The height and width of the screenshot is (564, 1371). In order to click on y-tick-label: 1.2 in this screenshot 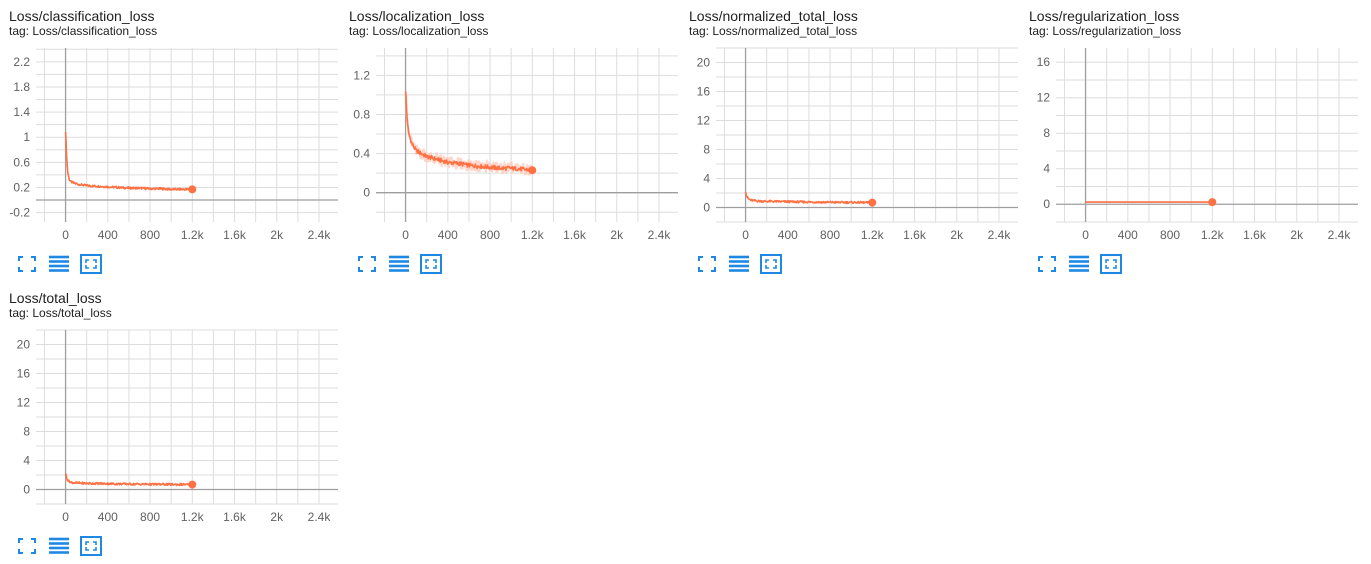, I will do `click(361, 75)`.